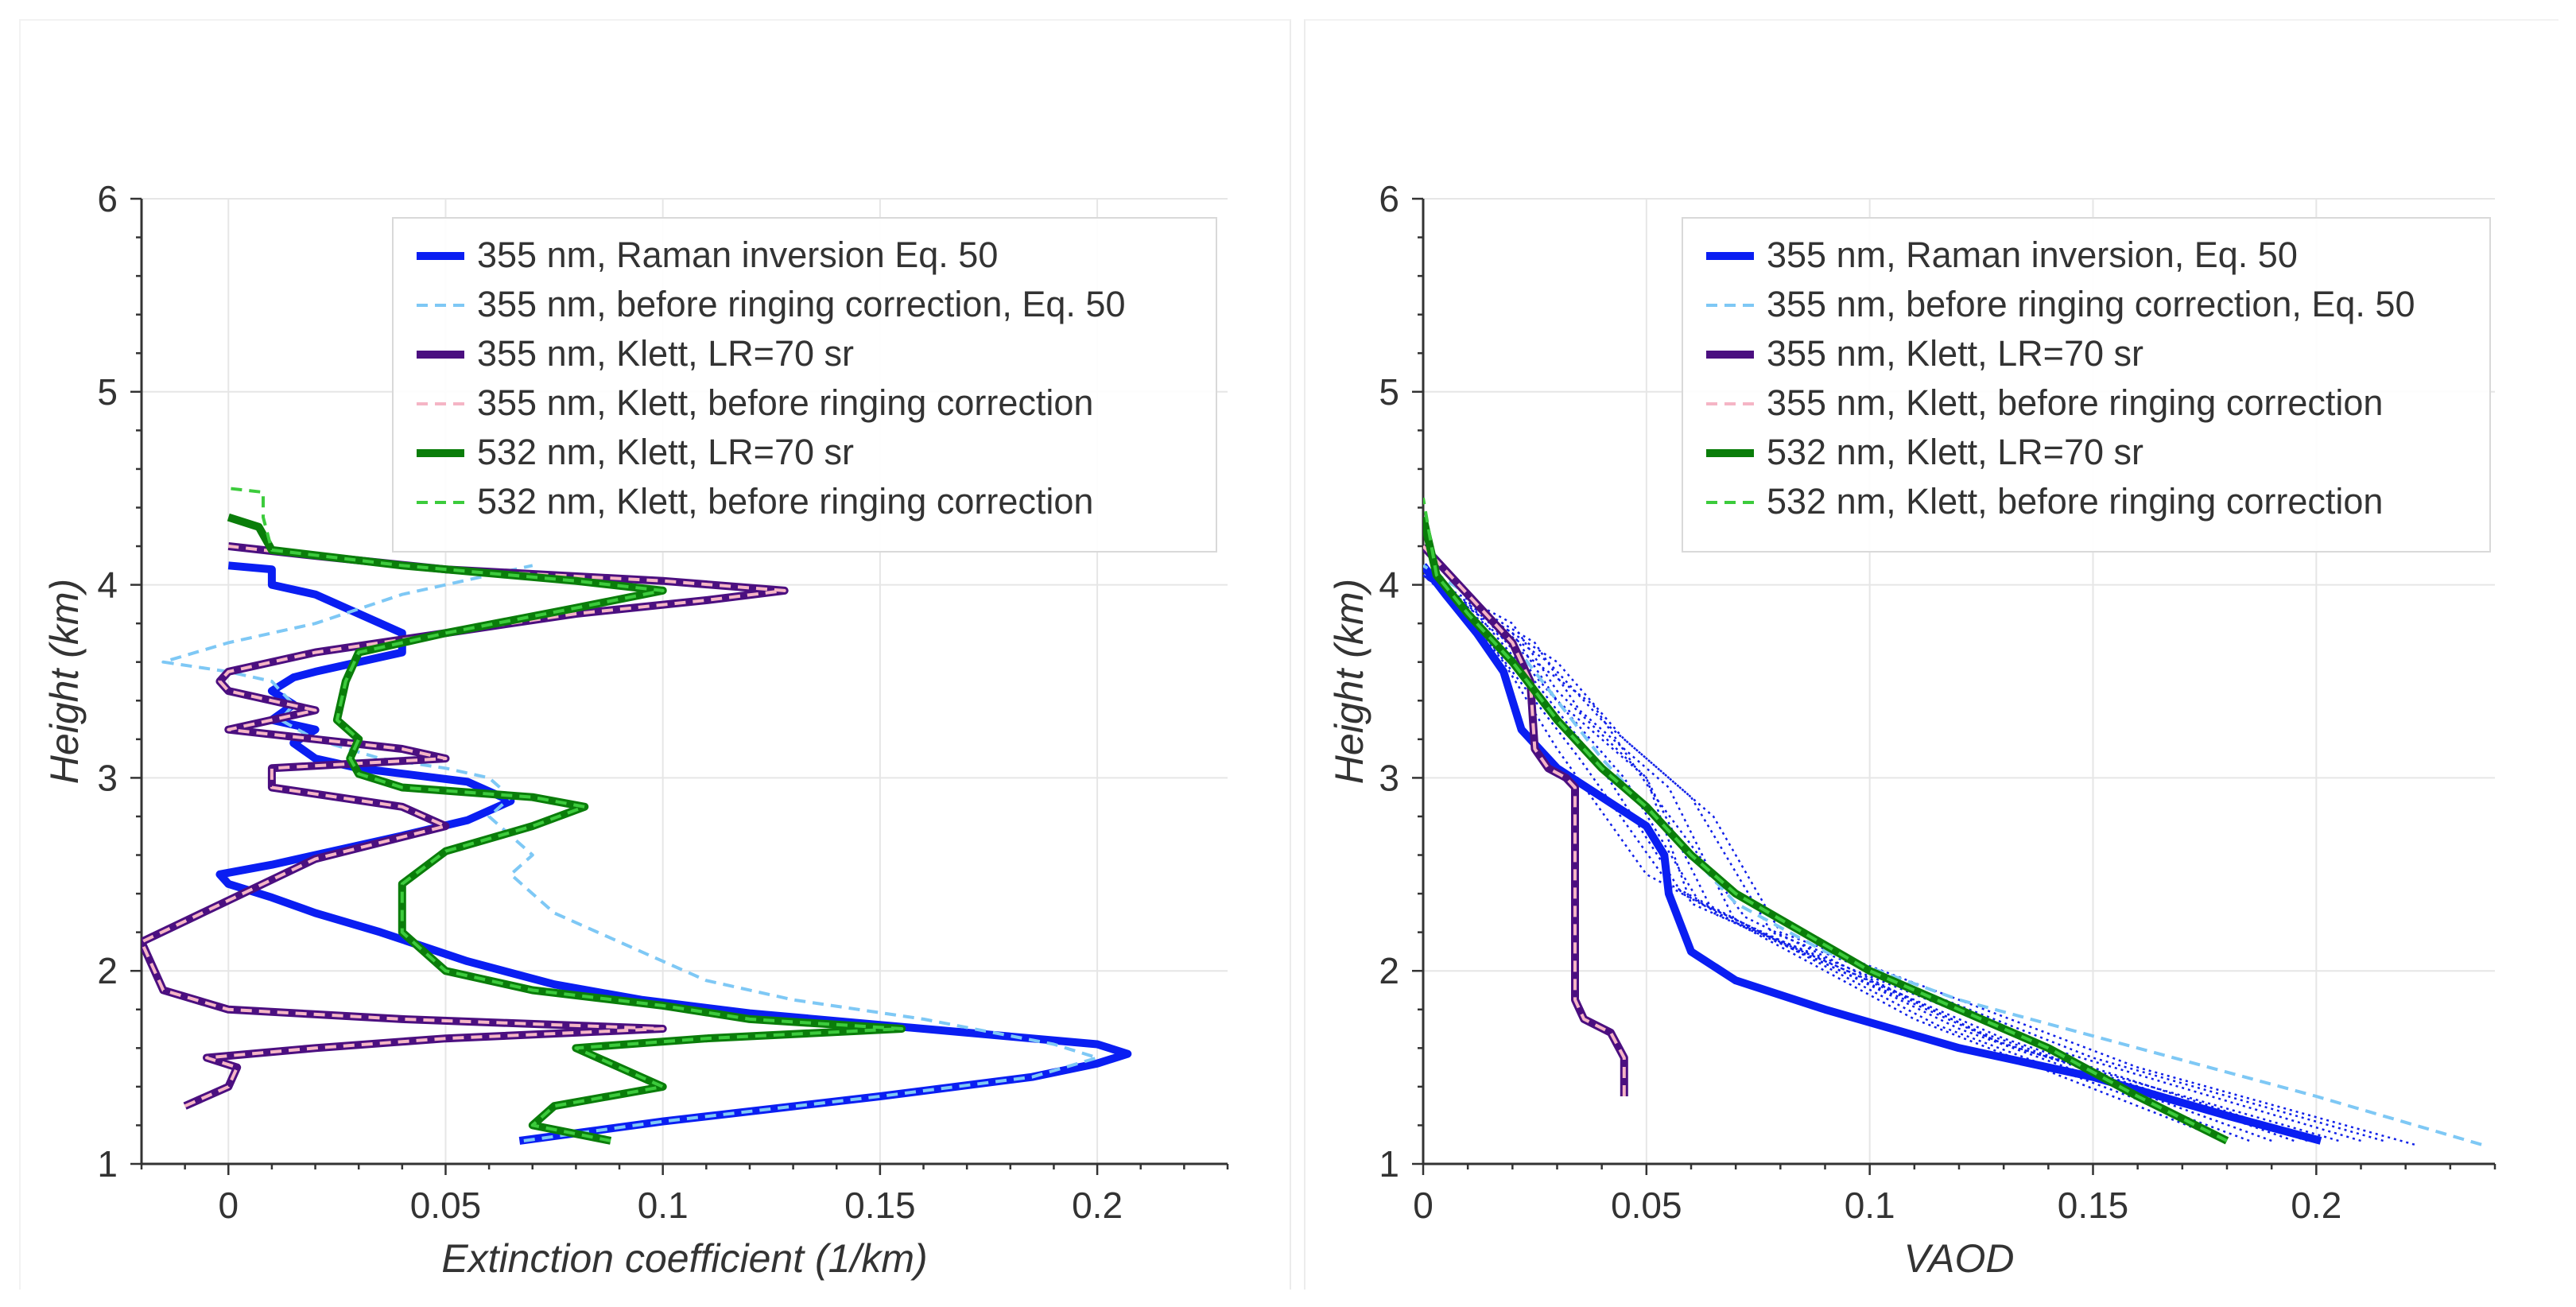 Image resolution: width=2576 pixels, height=1307 pixels. I want to click on x-axis-title: VAOD, so click(1960, 1258).